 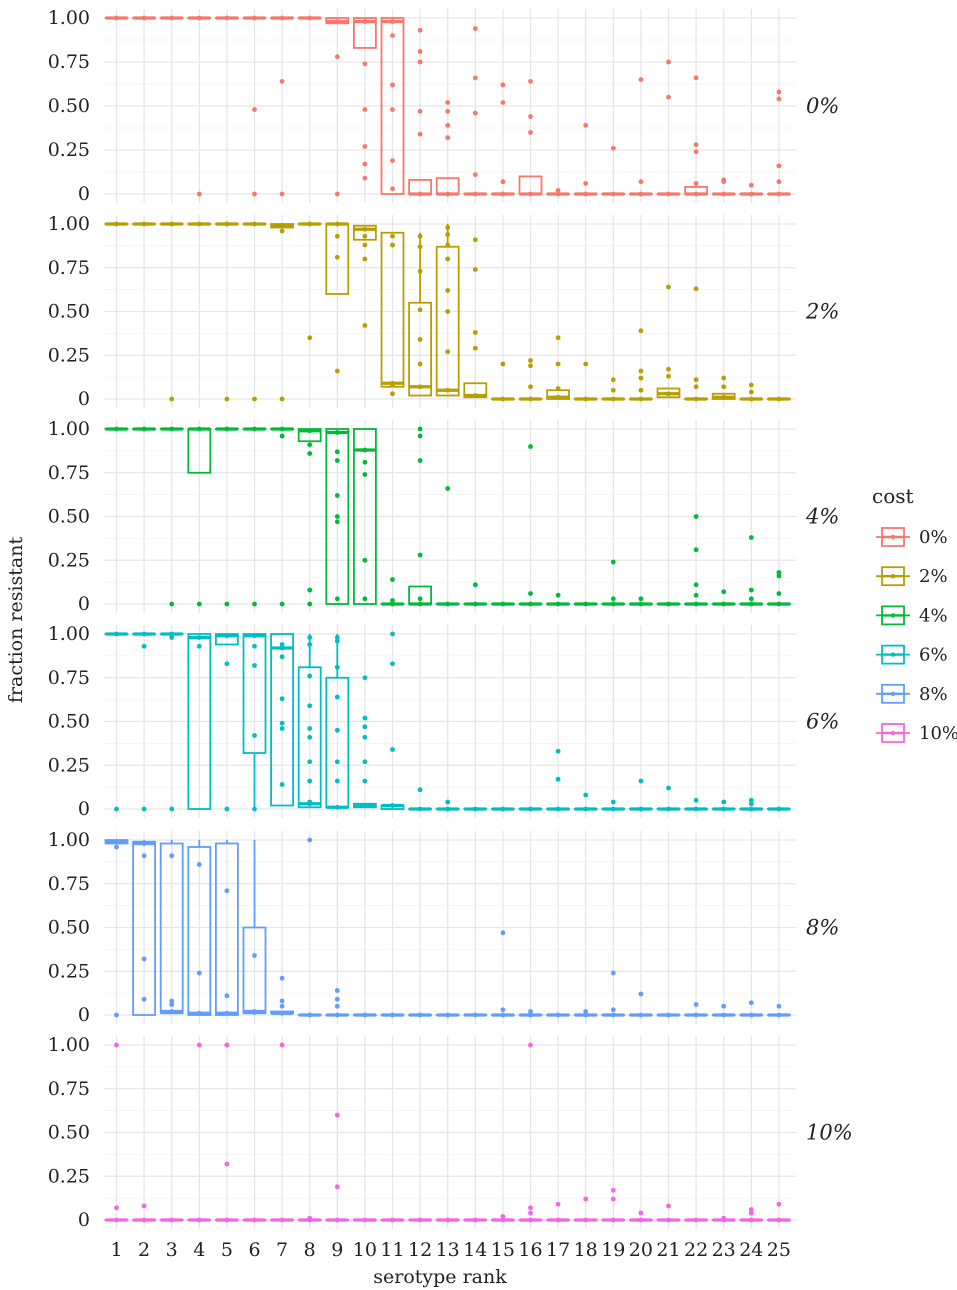 I want to click on x-tick-label: 23, so click(x=724, y=1250).